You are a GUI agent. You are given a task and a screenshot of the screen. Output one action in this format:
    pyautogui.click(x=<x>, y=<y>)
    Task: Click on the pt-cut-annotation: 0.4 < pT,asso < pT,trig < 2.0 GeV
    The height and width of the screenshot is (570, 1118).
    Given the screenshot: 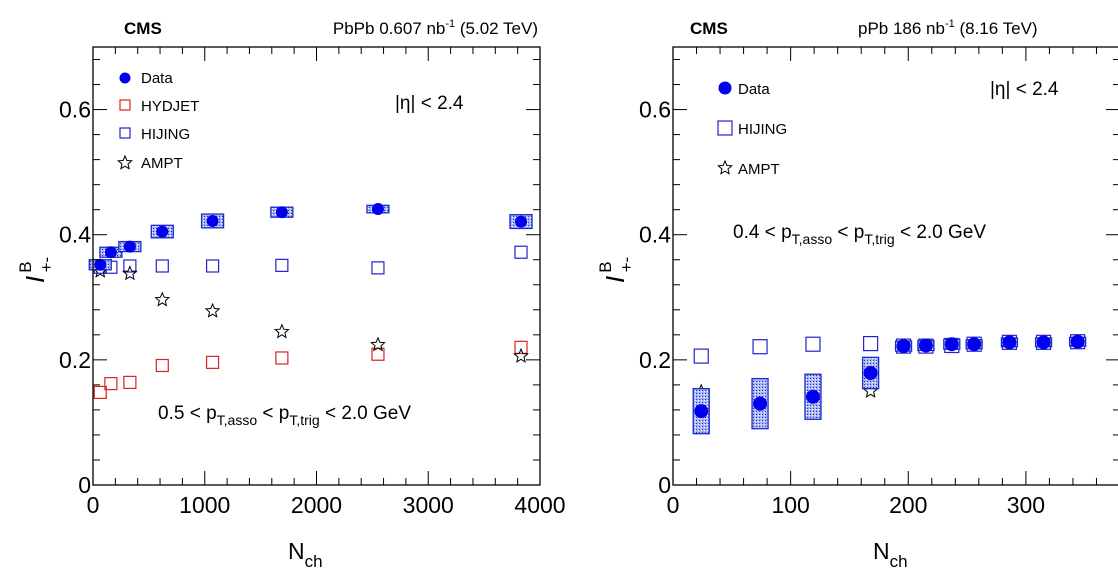 What is the action you would take?
    pyautogui.click(x=859, y=234)
    